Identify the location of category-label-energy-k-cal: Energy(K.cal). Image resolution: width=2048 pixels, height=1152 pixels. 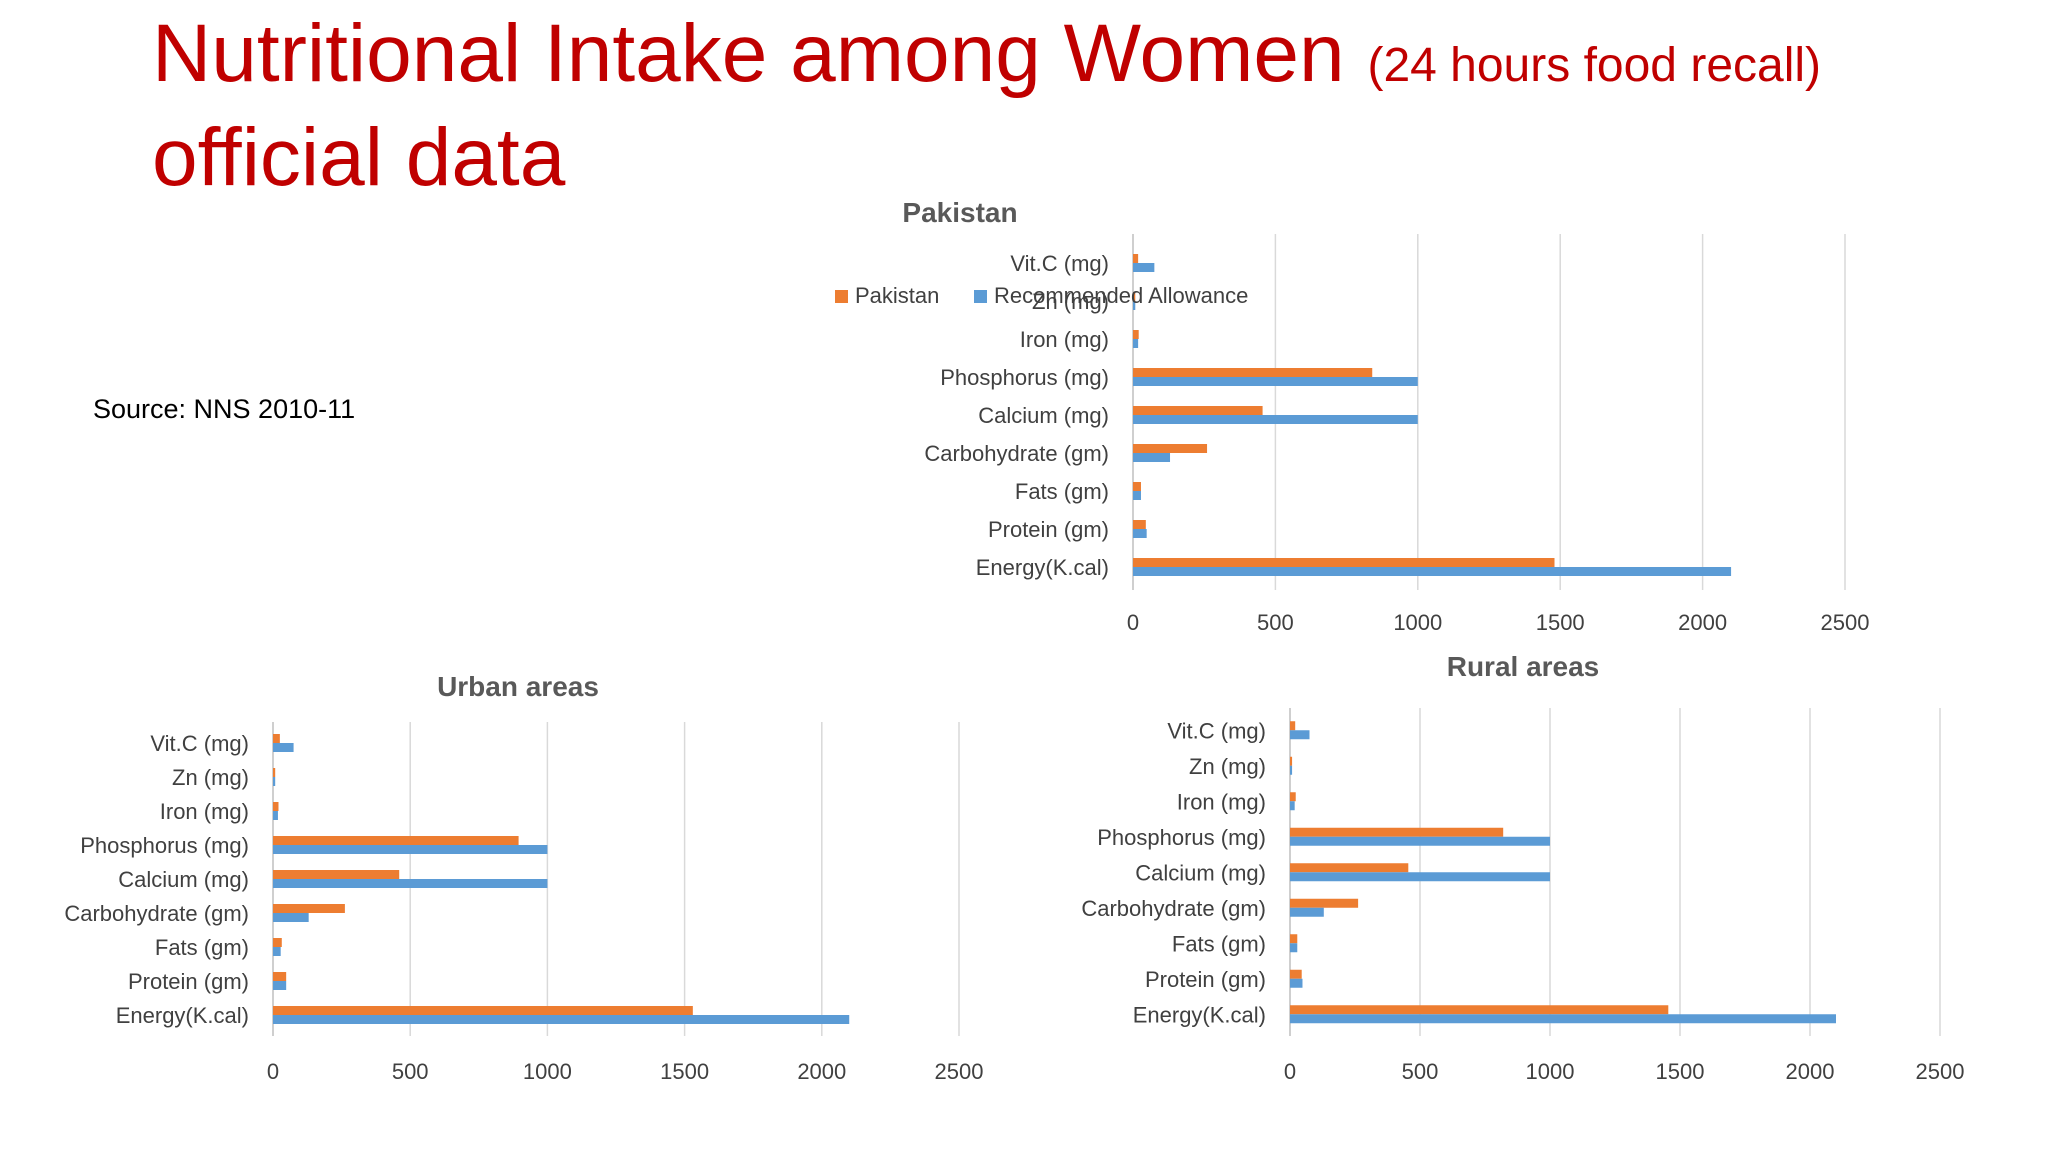
(182, 1015).